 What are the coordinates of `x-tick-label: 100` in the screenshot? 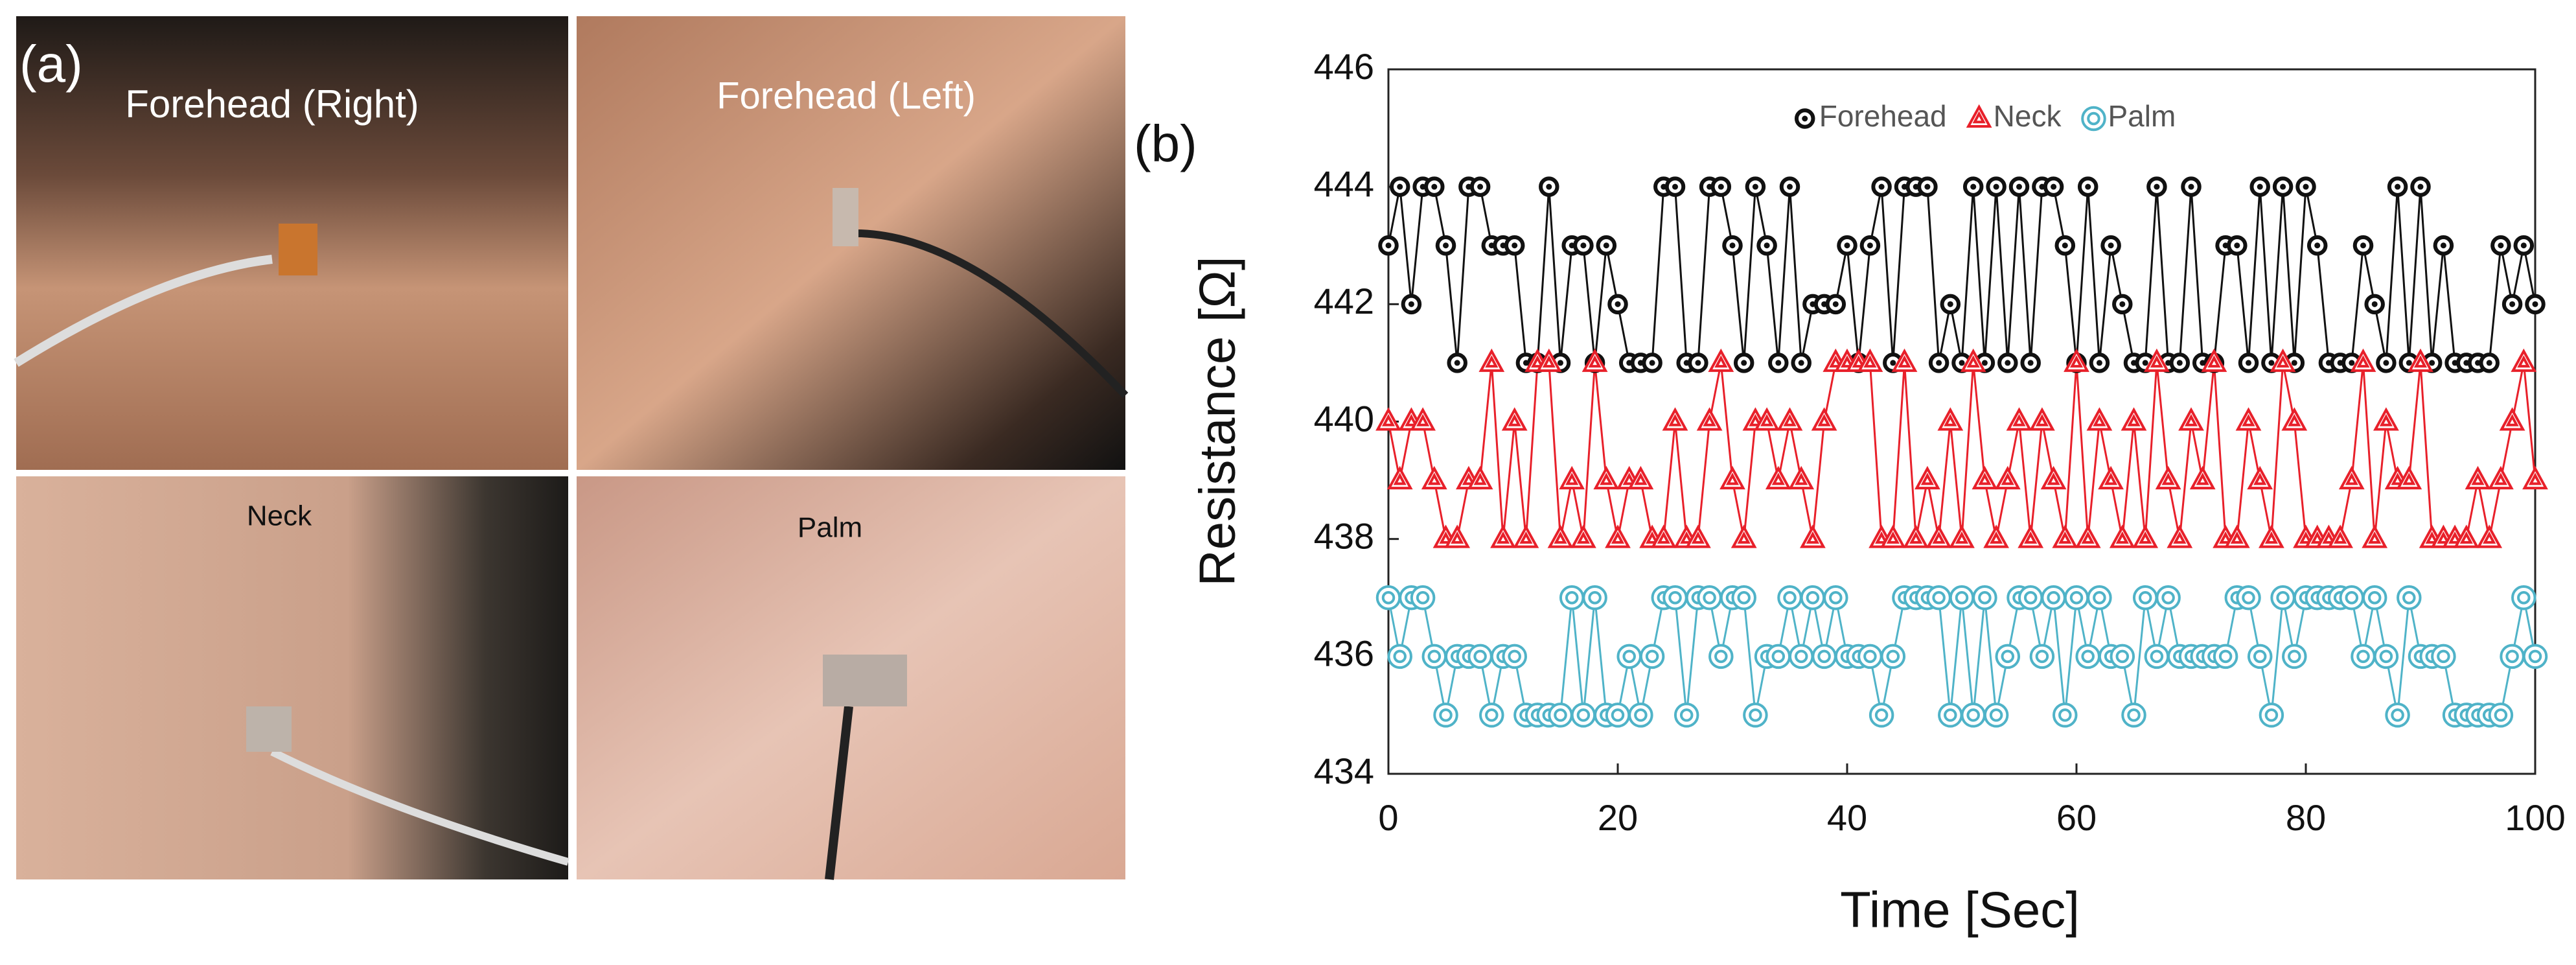 It's located at (2535, 817).